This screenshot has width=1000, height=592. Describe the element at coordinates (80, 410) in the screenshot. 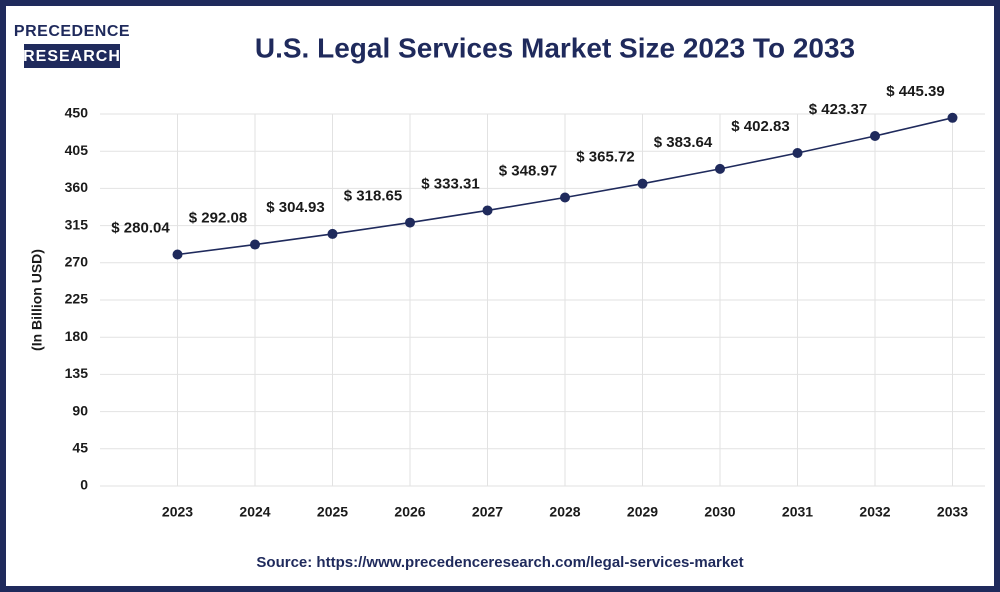

I see `y-tick-label: 90` at that location.